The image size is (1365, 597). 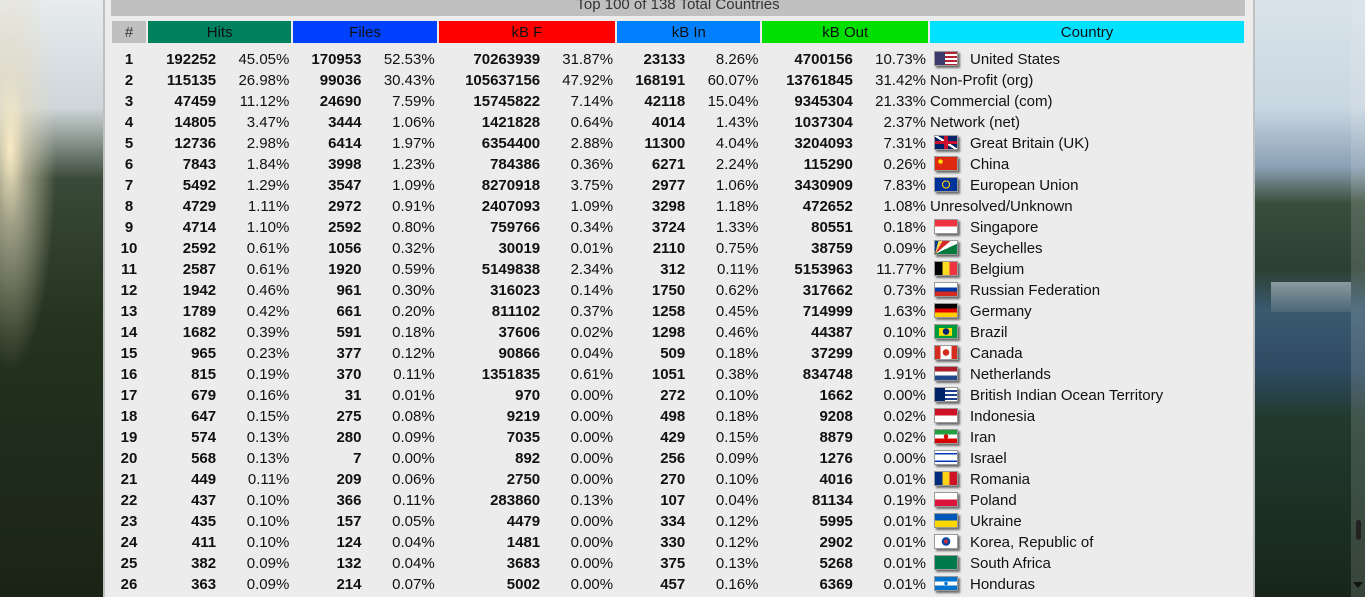 I want to click on kbout-value: 9345304, so click(x=823, y=101).